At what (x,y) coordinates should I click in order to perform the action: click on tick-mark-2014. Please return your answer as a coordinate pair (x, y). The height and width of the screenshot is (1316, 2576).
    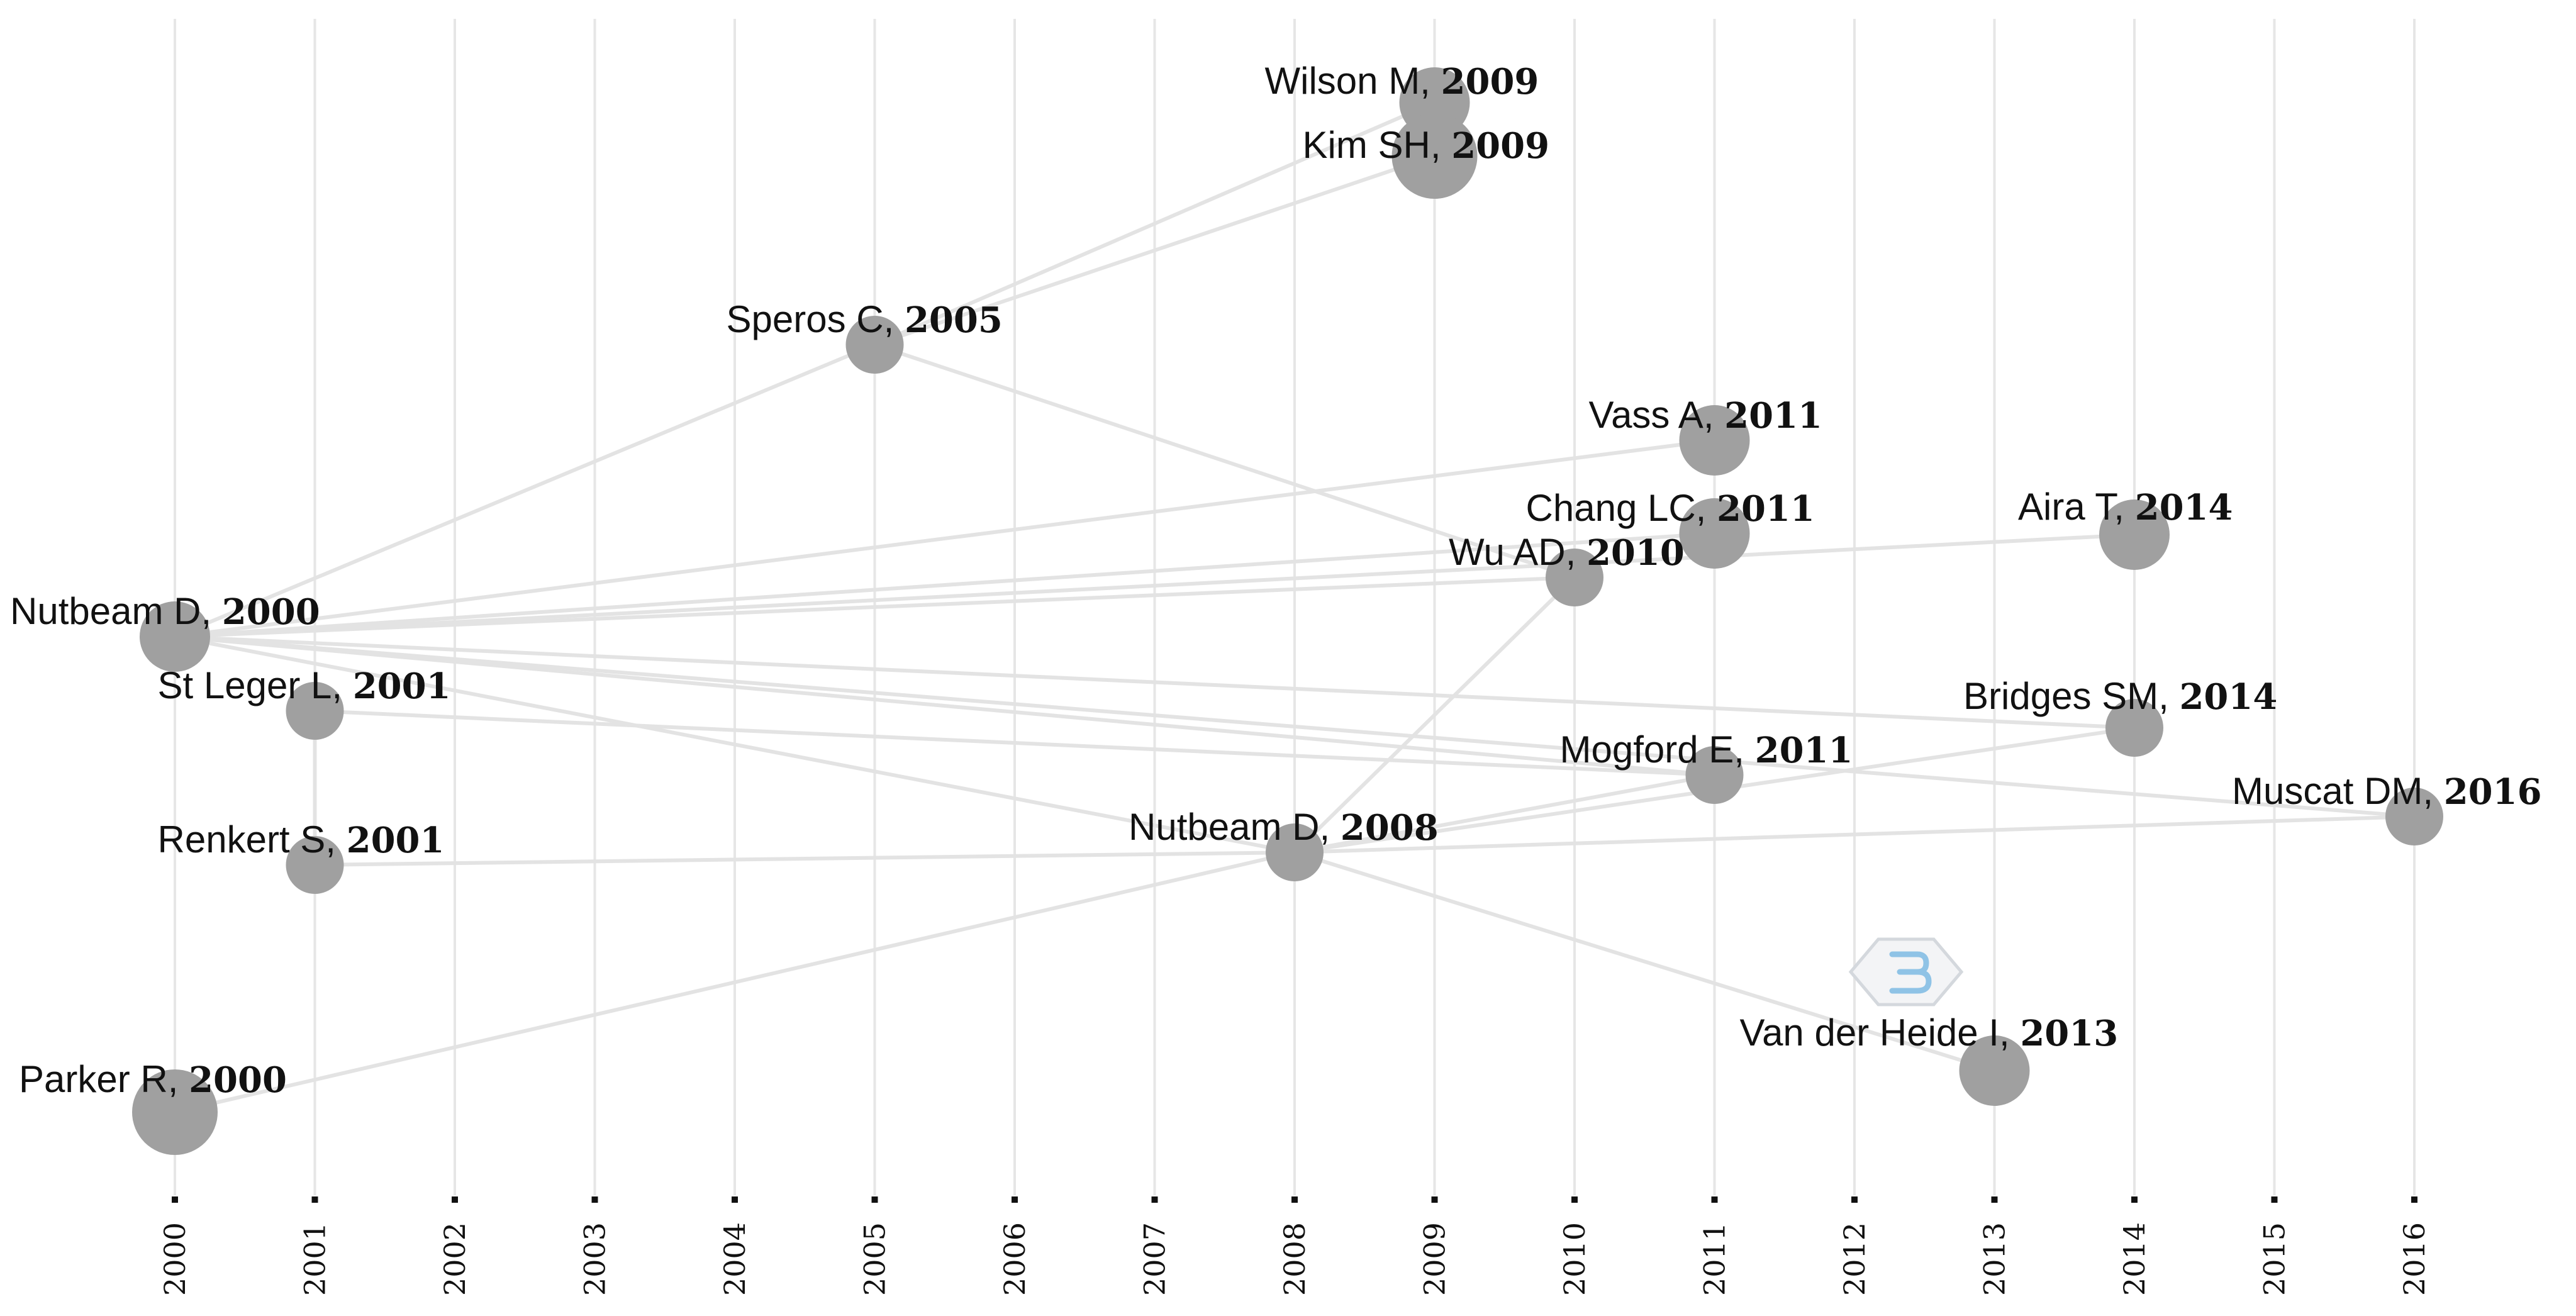
    Looking at the image, I should click on (2134, 1199).